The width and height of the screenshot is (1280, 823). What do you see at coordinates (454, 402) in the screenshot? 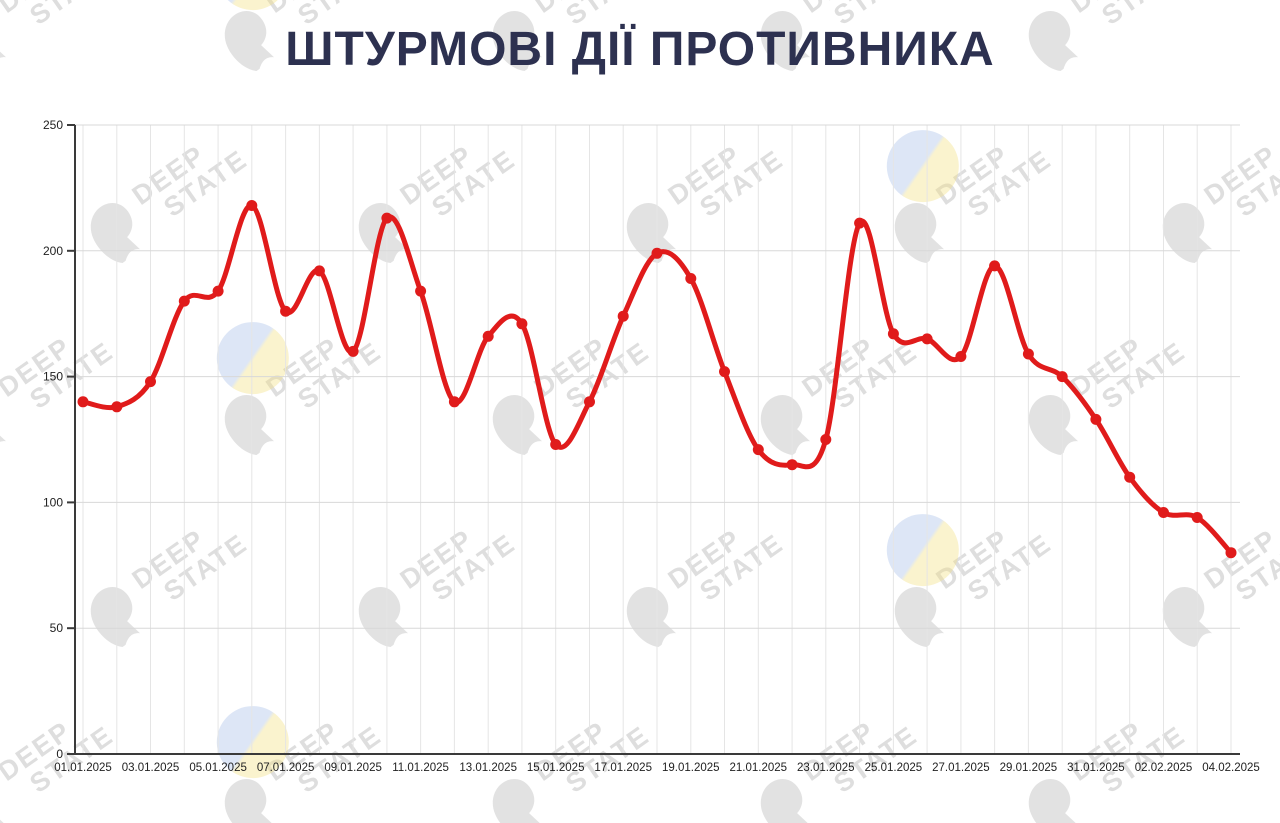
I see `data-point-12.01.2025` at bounding box center [454, 402].